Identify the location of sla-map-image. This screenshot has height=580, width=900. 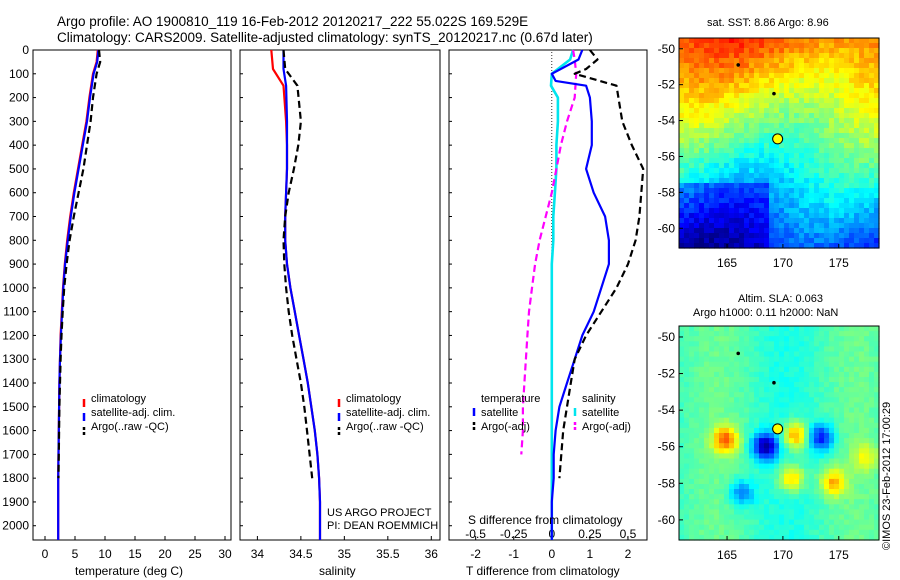
(779, 433).